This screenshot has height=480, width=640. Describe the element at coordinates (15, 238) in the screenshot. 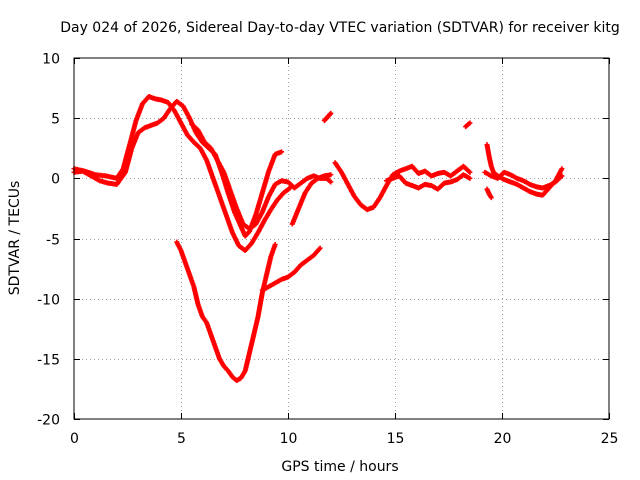

I see `y-axis-label: SDTVAR / TECUs` at that location.